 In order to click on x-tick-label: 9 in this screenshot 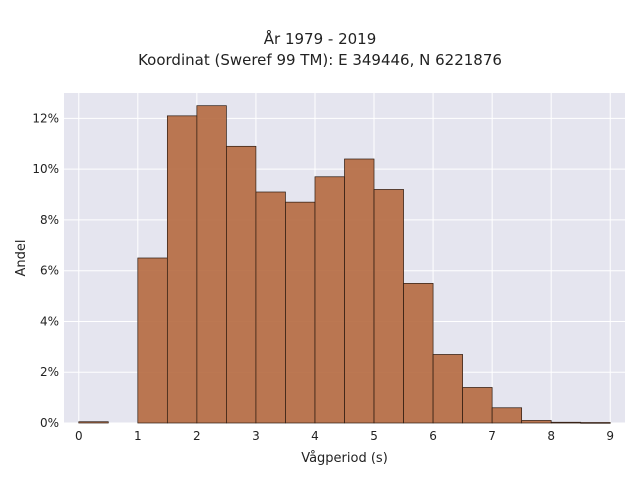, I will do `click(610, 436)`.